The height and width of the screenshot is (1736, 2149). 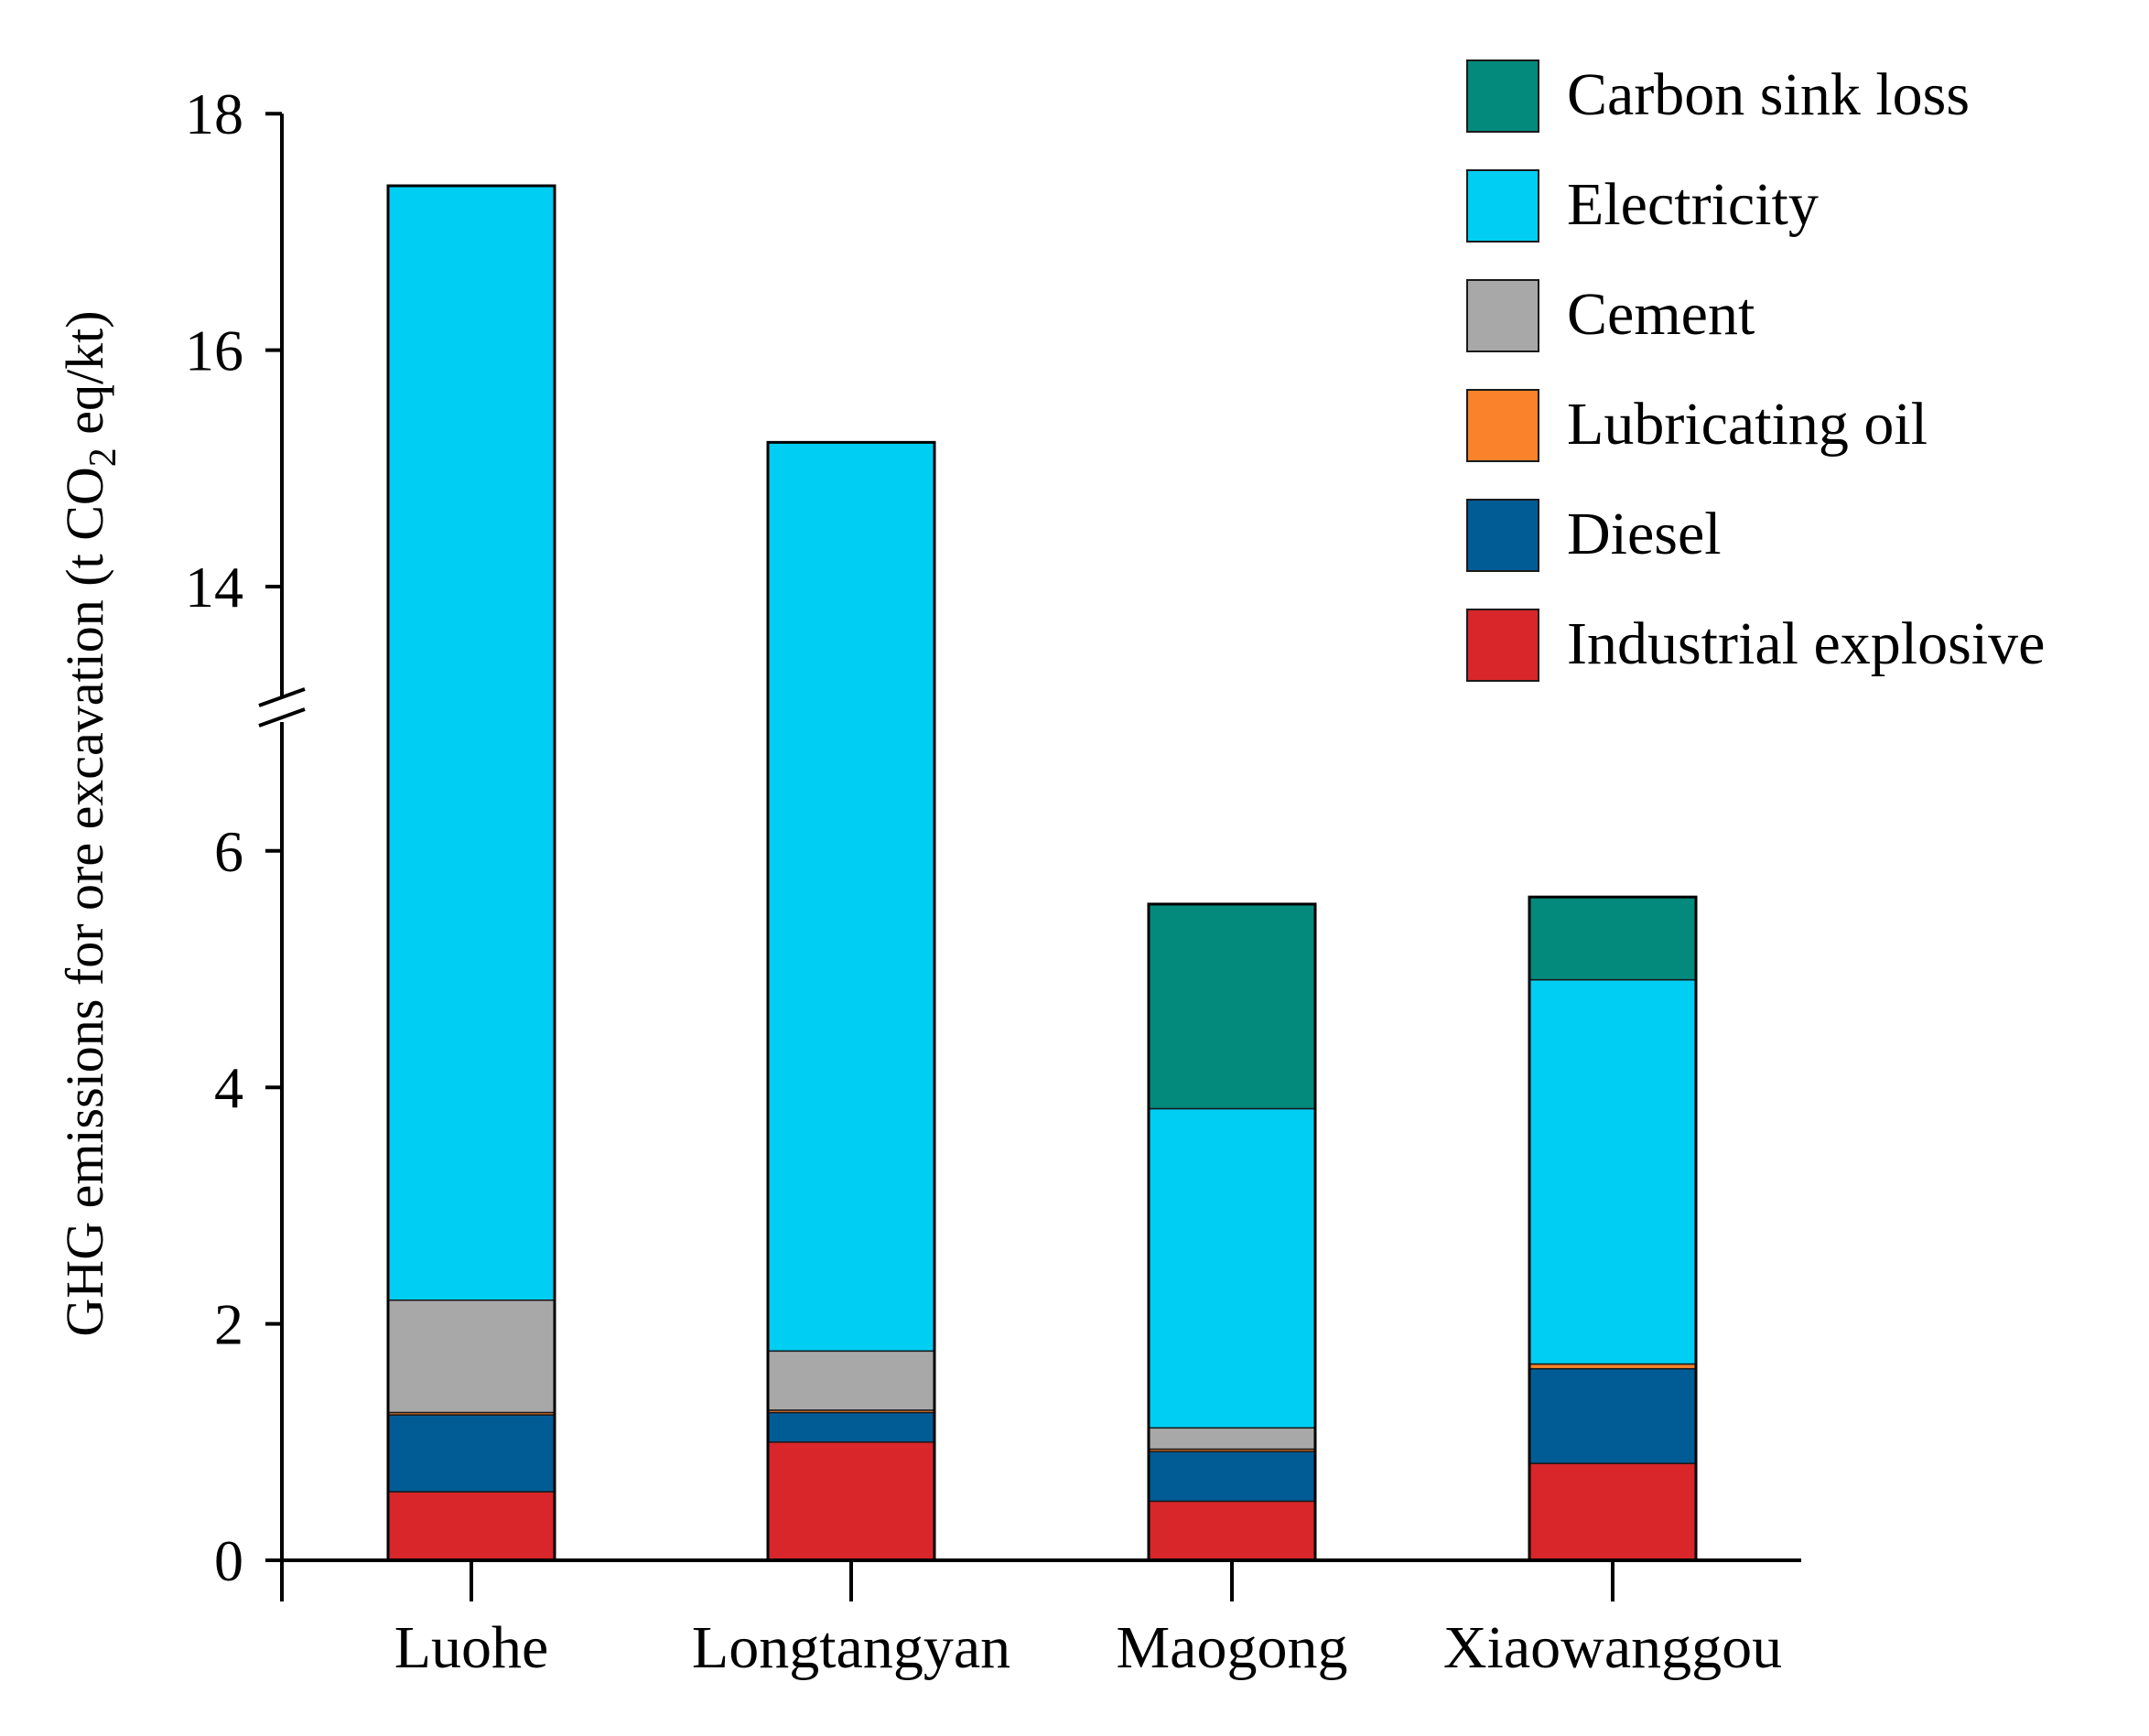 What do you see at coordinates (1232, 1477) in the screenshot?
I see `bar-segment-maogong-diesel` at bounding box center [1232, 1477].